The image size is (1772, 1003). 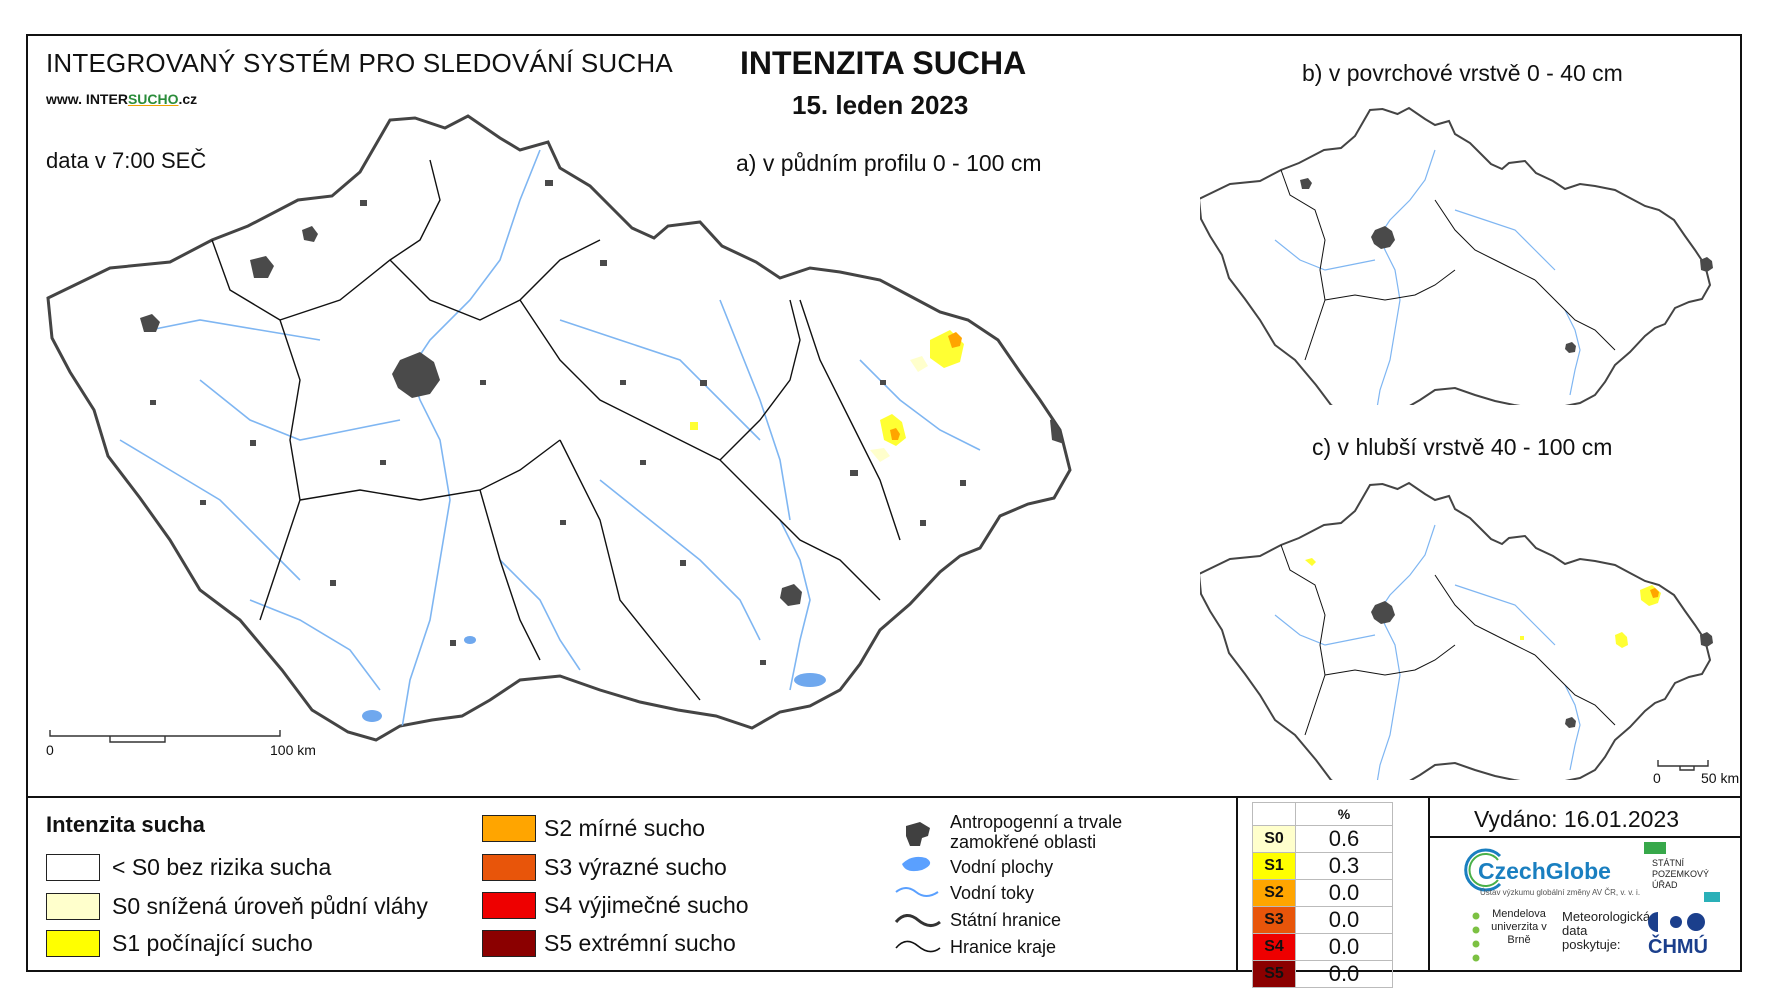 I want to click on system-name: INTEGROVANÝ SYSTÉM PRO SLEDOVÁNÍ SUCHA, so click(x=359, y=63).